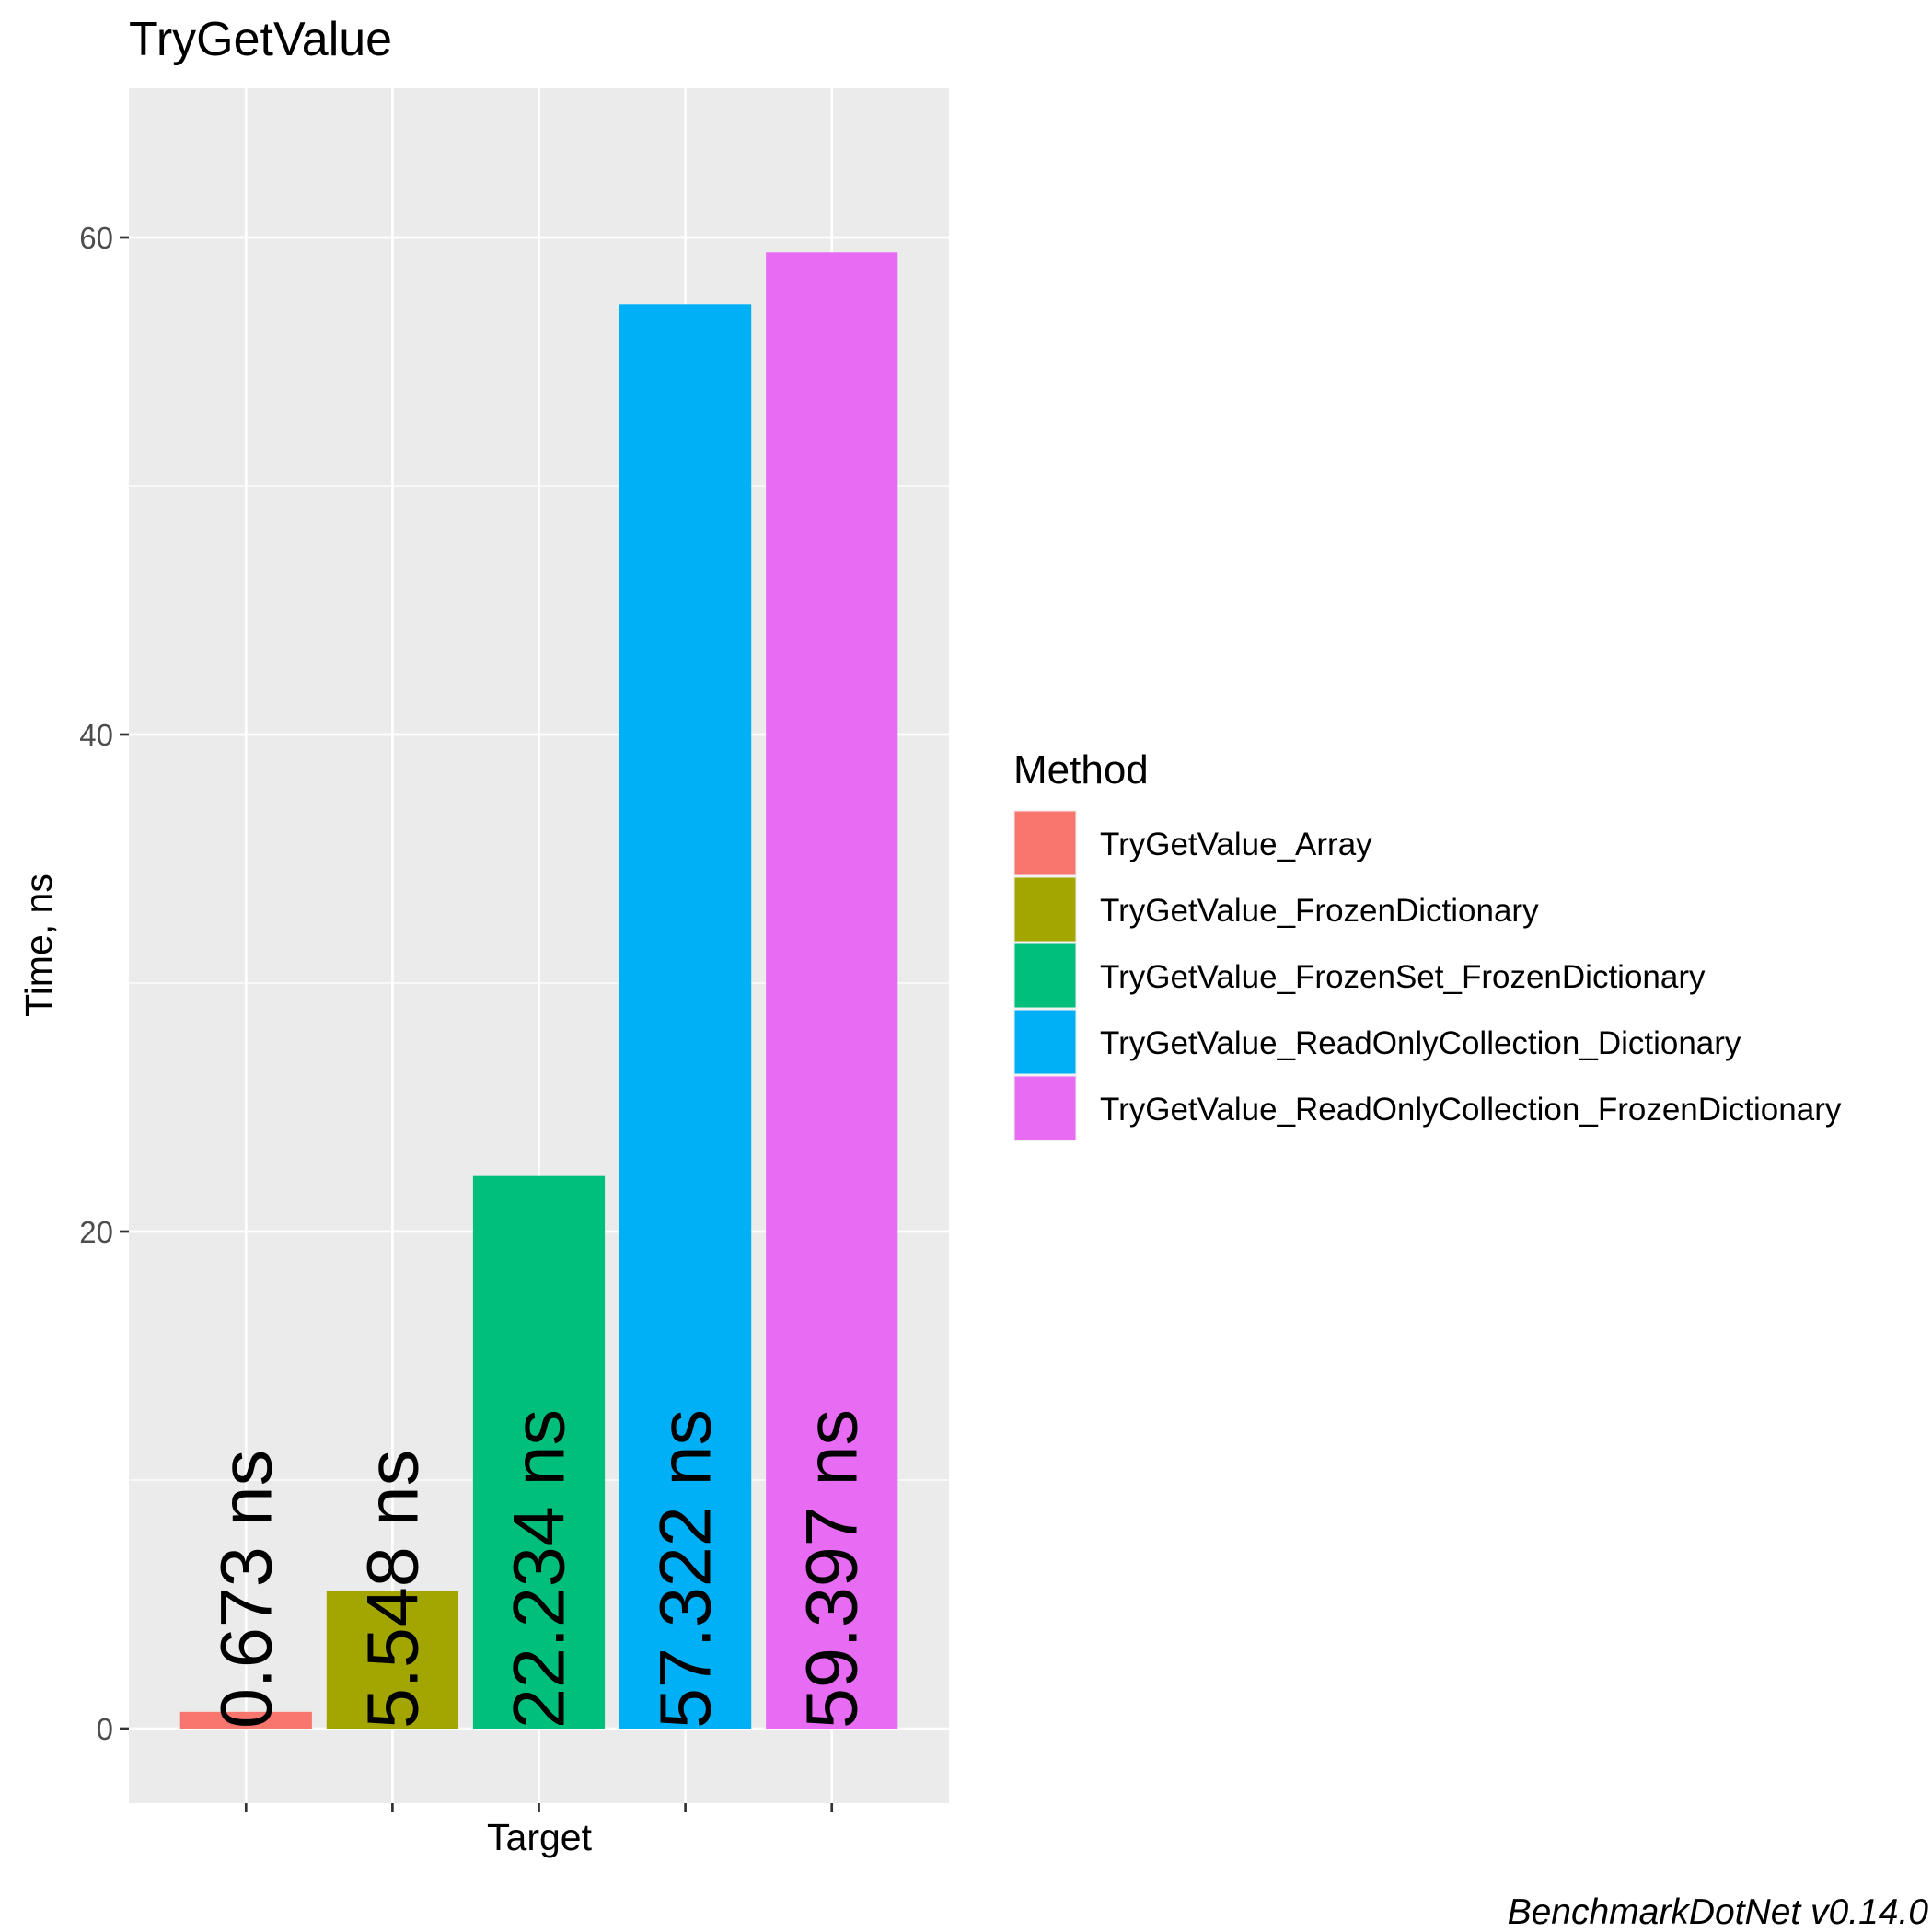  Describe the element at coordinates (245, 1589) in the screenshot. I see `bar-value-label: 0.673 ns` at that location.